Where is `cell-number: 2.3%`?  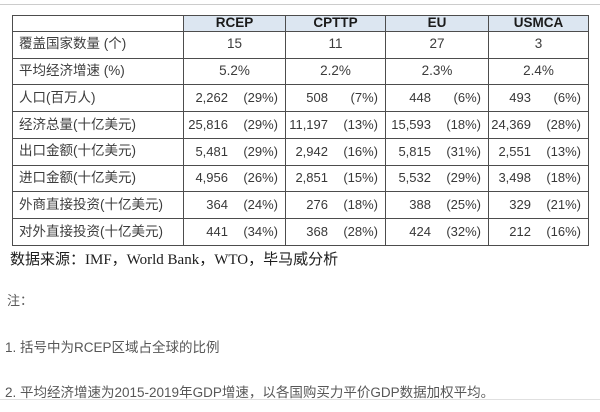
cell-number: 2.3% is located at coordinates (437, 71).